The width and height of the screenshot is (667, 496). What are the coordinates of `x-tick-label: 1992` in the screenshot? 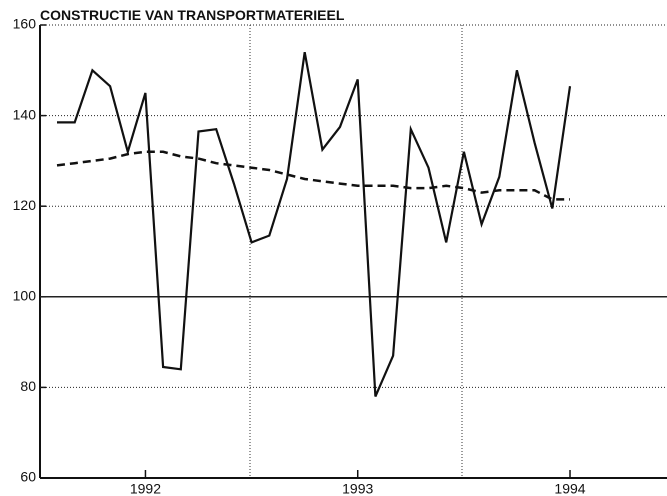 It's located at (145, 488).